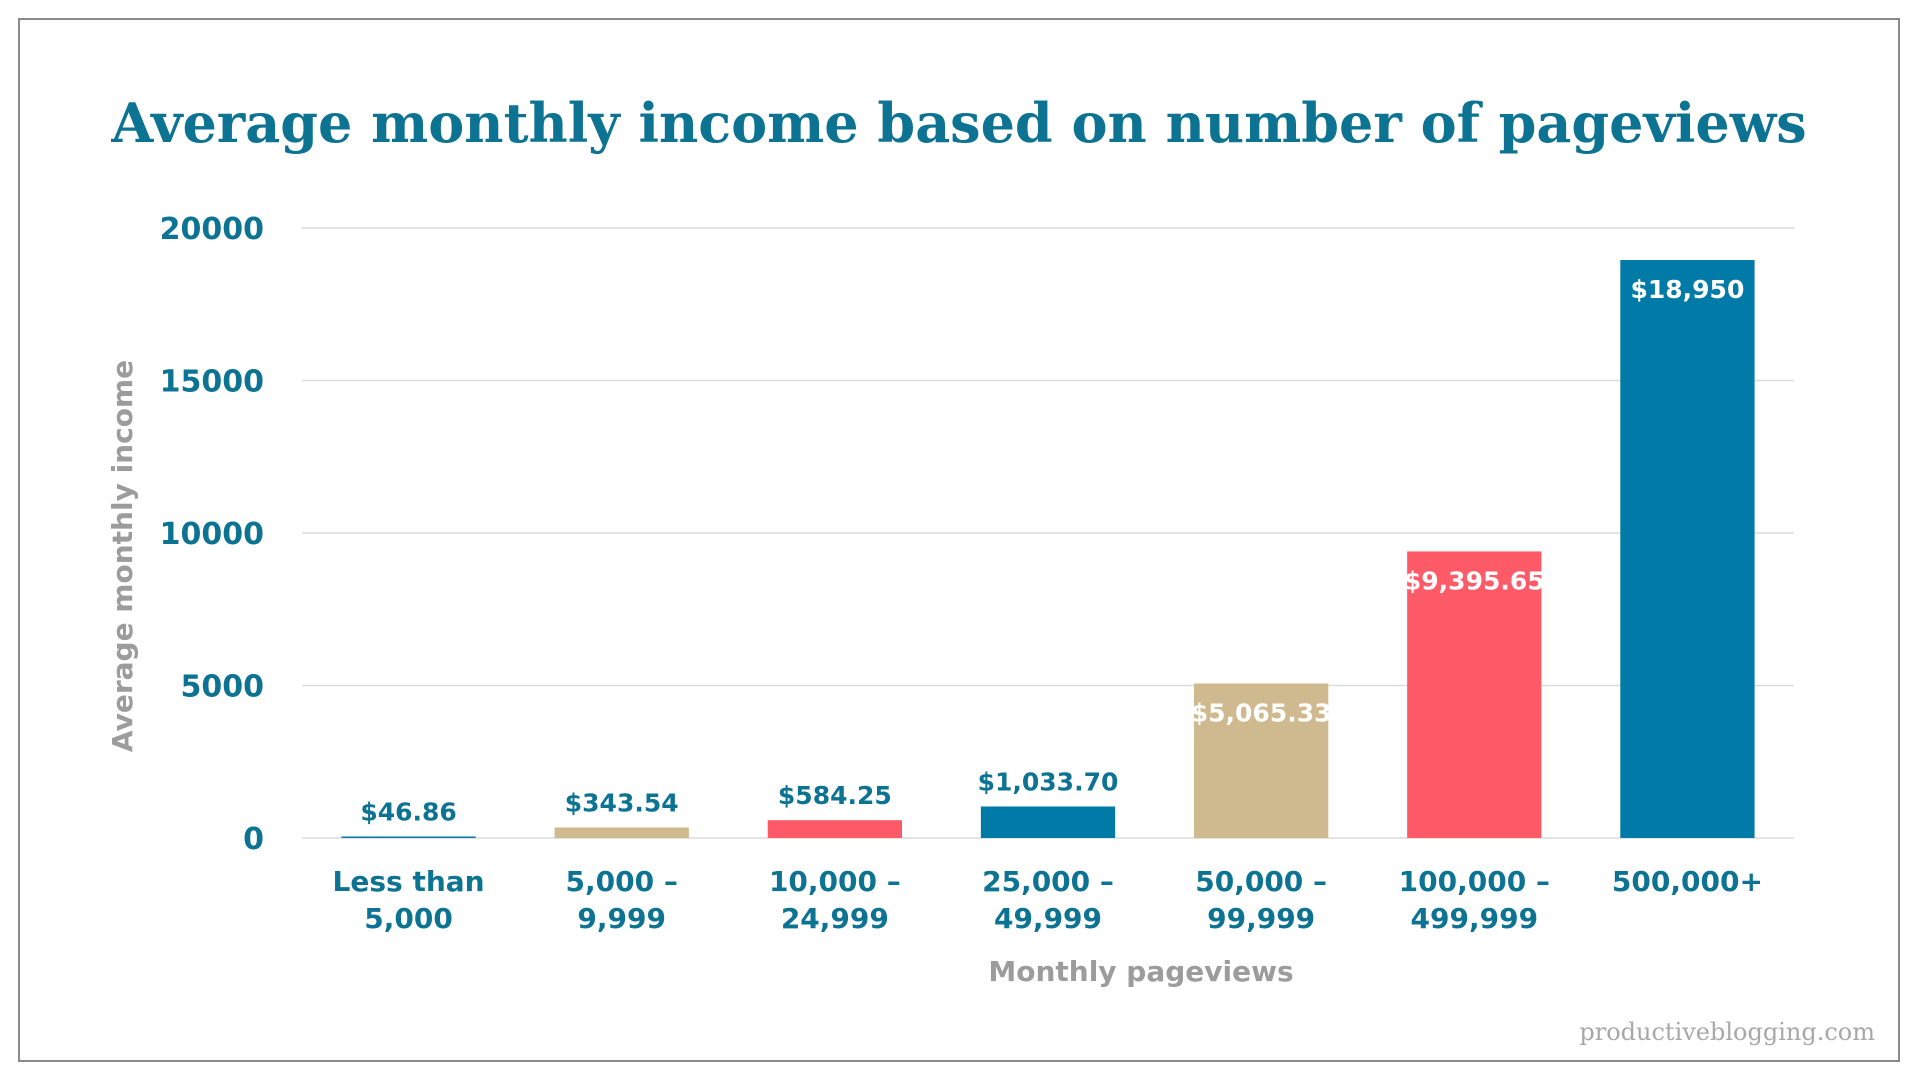 The image size is (1920, 1080). What do you see at coordinates (835, 900) in the screenshot?
I see `x-tick-label: 10,000 –24,999` at bounding box center [835, 900].